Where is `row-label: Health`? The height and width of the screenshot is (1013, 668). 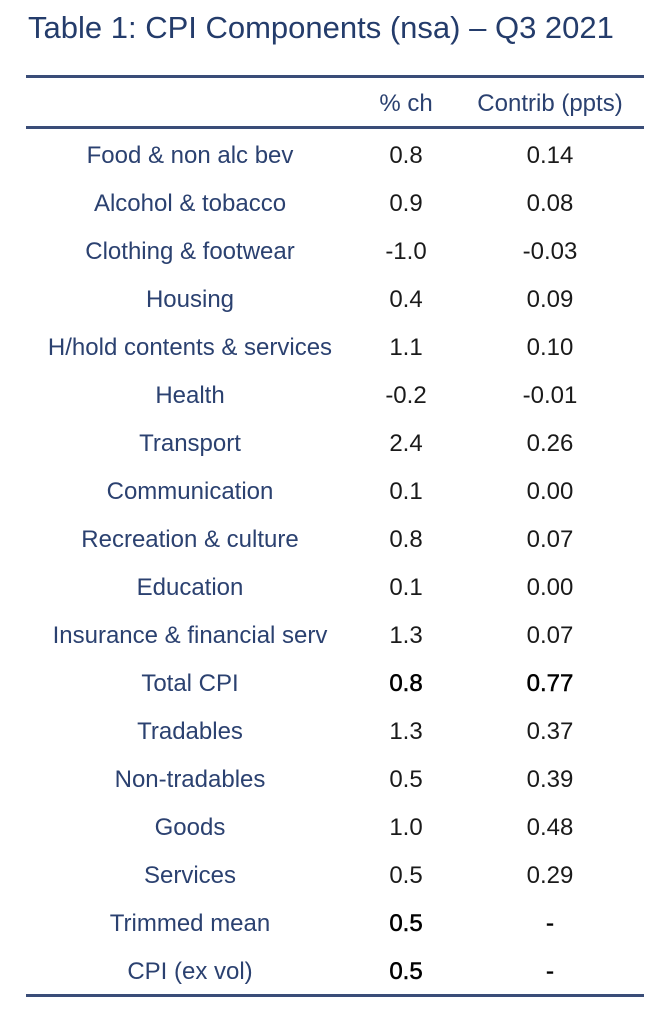
row-label: Health is located at coordinates (190, 395).